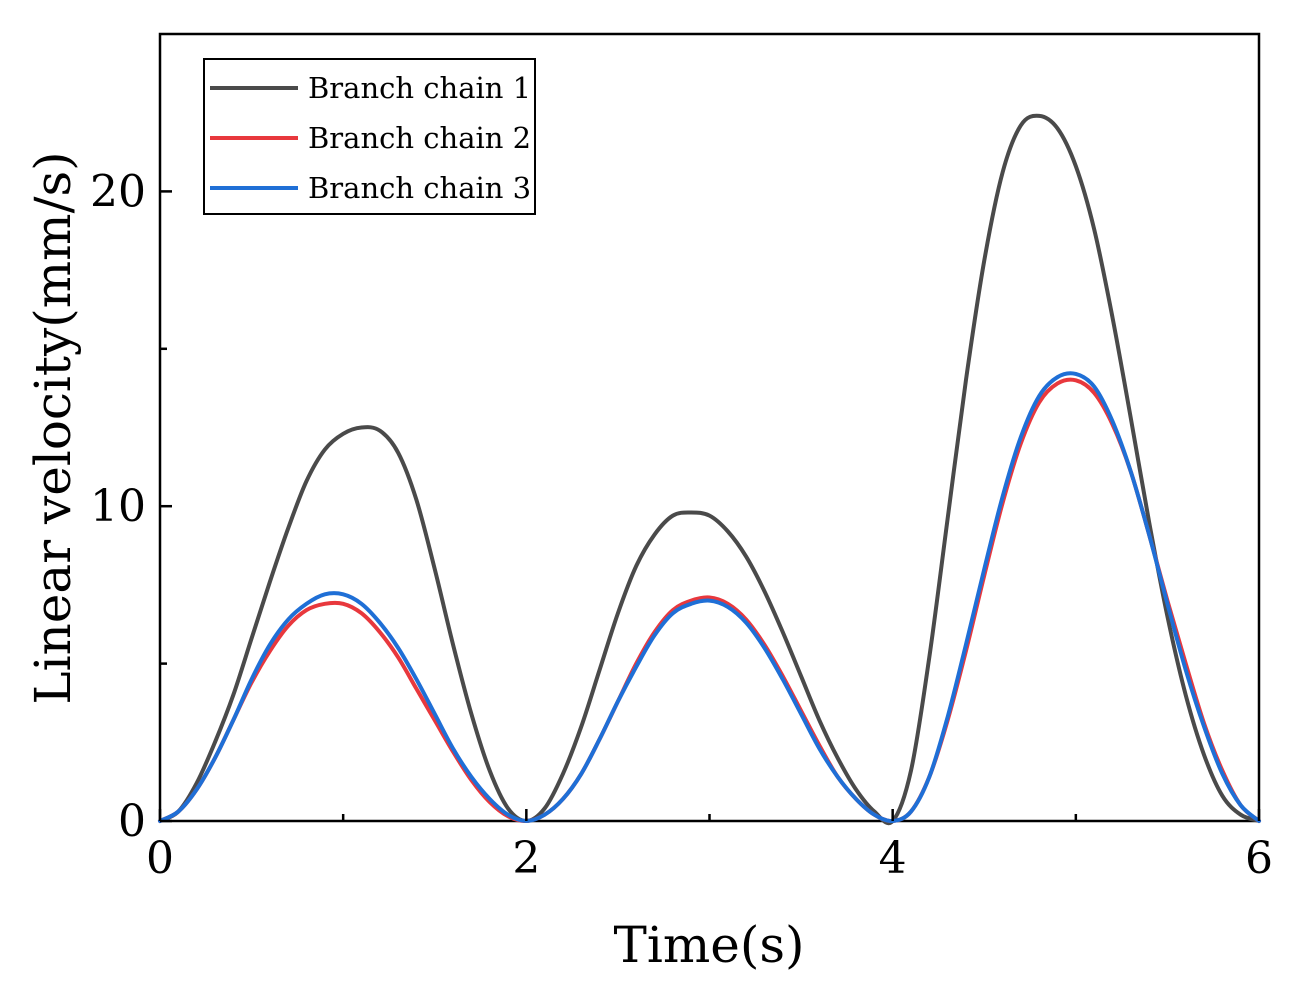 This screenshot has height=999, width=1299. Describe the element at coordinates (118, 191) in the screenshot. I see `y-tick-label: 20` at that location.